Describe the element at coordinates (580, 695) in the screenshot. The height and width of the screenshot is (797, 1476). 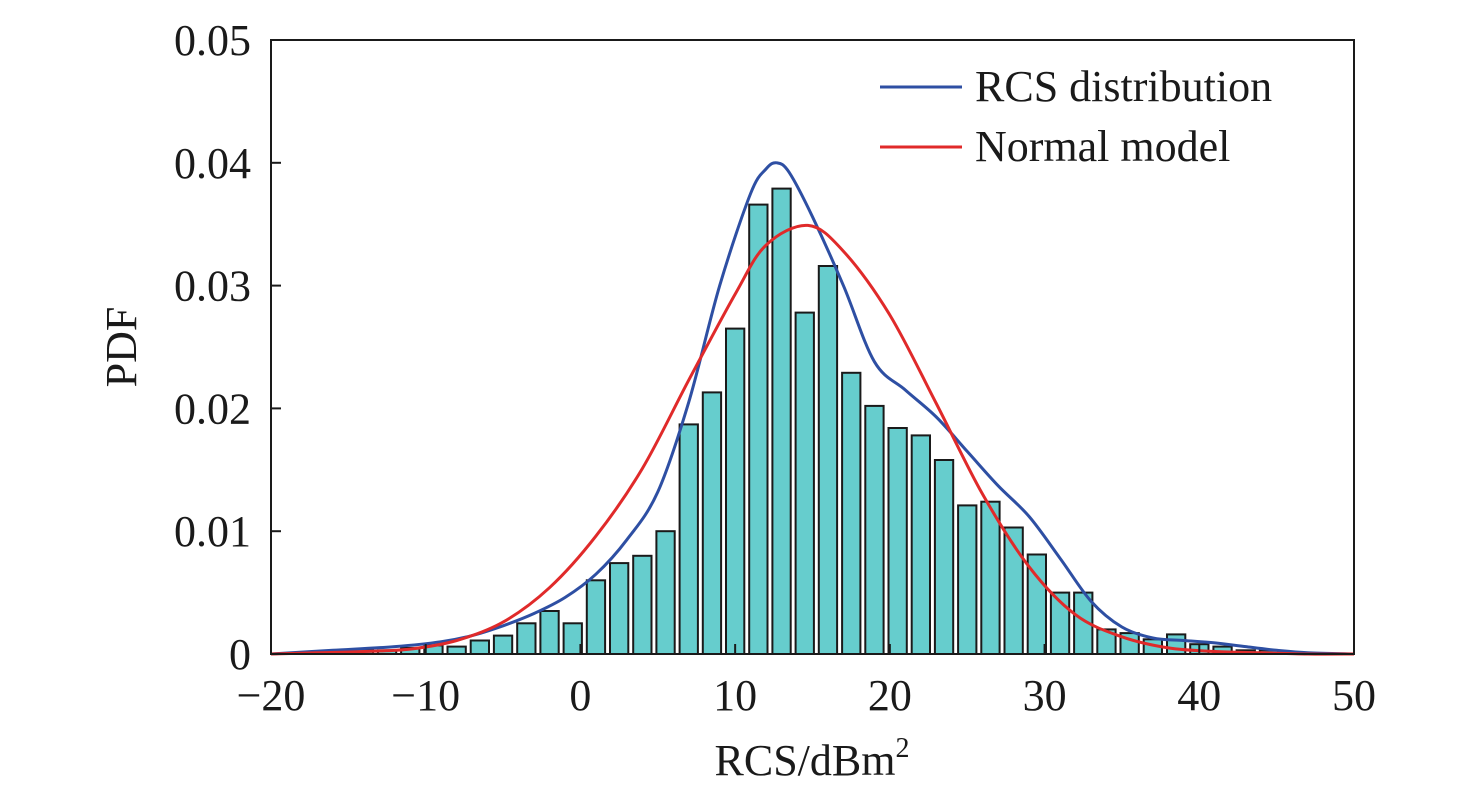
I see `x-tick-label: 0` at that location.